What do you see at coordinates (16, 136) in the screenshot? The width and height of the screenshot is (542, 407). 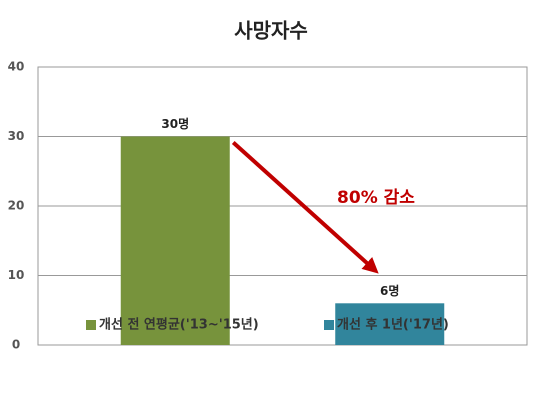 I see `y-tick-label: 30` at bounding box center [16, 136].